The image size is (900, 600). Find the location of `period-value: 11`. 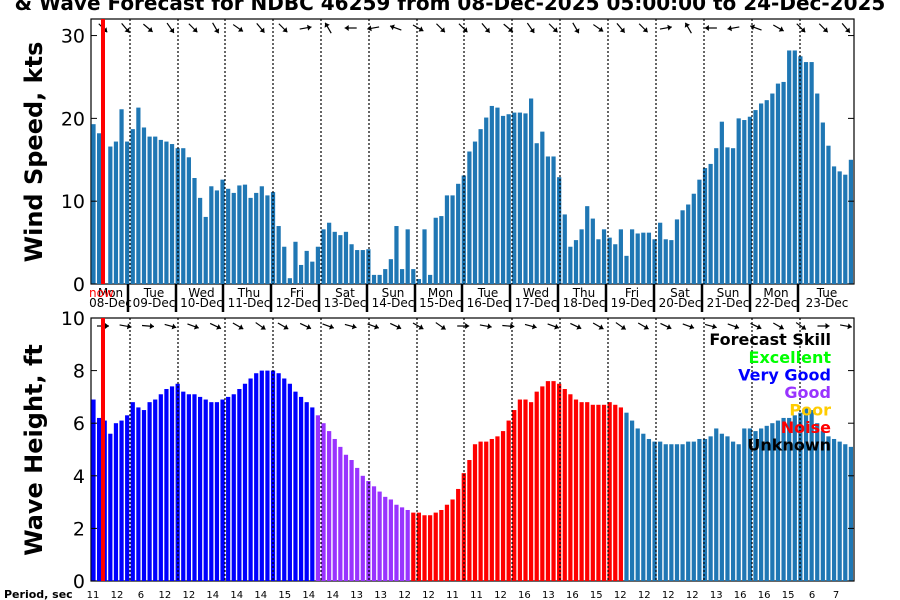

period-value: 11 is located at coordinates (452, 595).